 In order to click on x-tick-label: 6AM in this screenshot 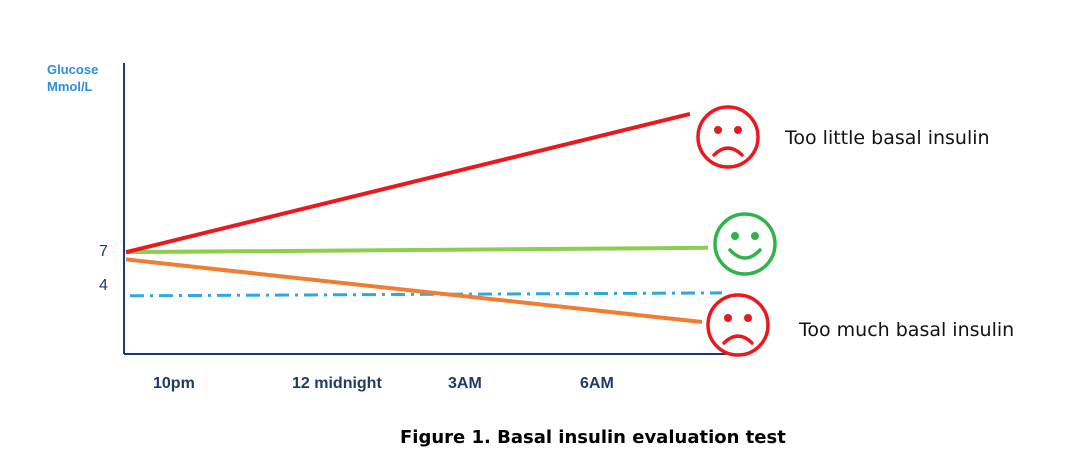, I will do `click(597, 383)`.